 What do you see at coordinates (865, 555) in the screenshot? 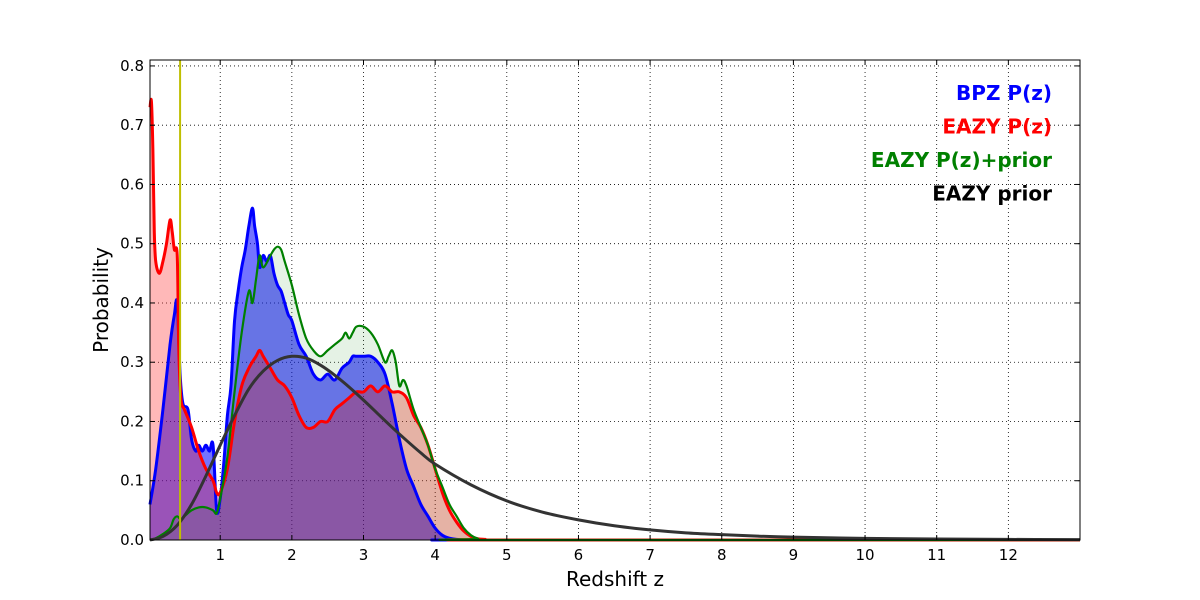
I see `x-tick-label: 10` at bounding box center [865, 555].